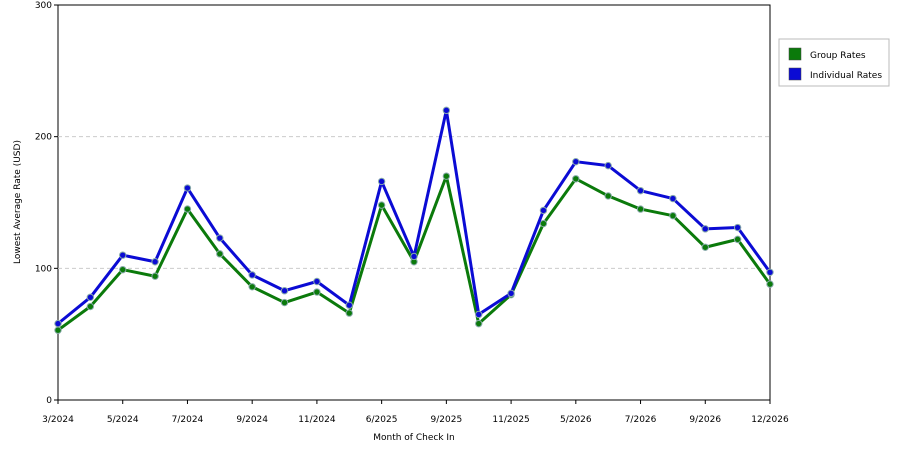 The image size is (900, 450). I want to click on x-tick-label: 9/2025, so click(447, 420).